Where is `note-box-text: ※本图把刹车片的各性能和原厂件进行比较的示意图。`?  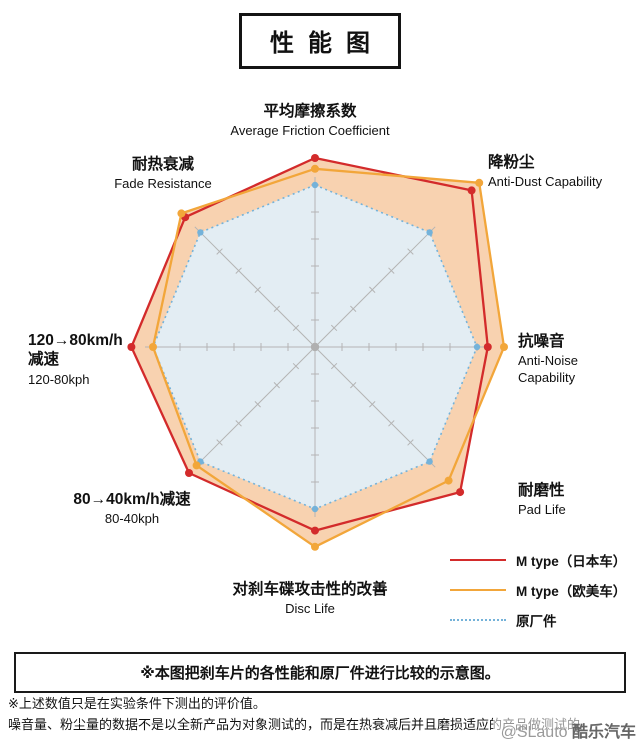
note-box-text: ※本图把刹车片的各性能和原厂件进行比较的示意图。 is located at coordinates (320, 673).